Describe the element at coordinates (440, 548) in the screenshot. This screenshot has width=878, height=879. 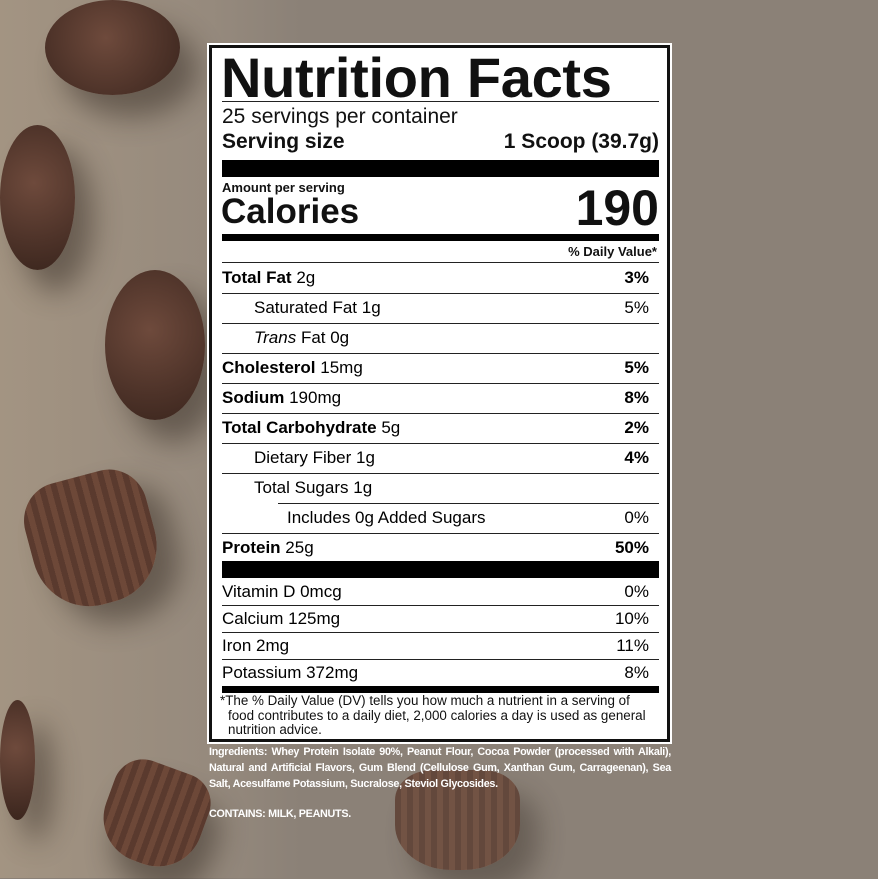
I see `nutrient-row-protein: Protein 25g 50%` at that location.